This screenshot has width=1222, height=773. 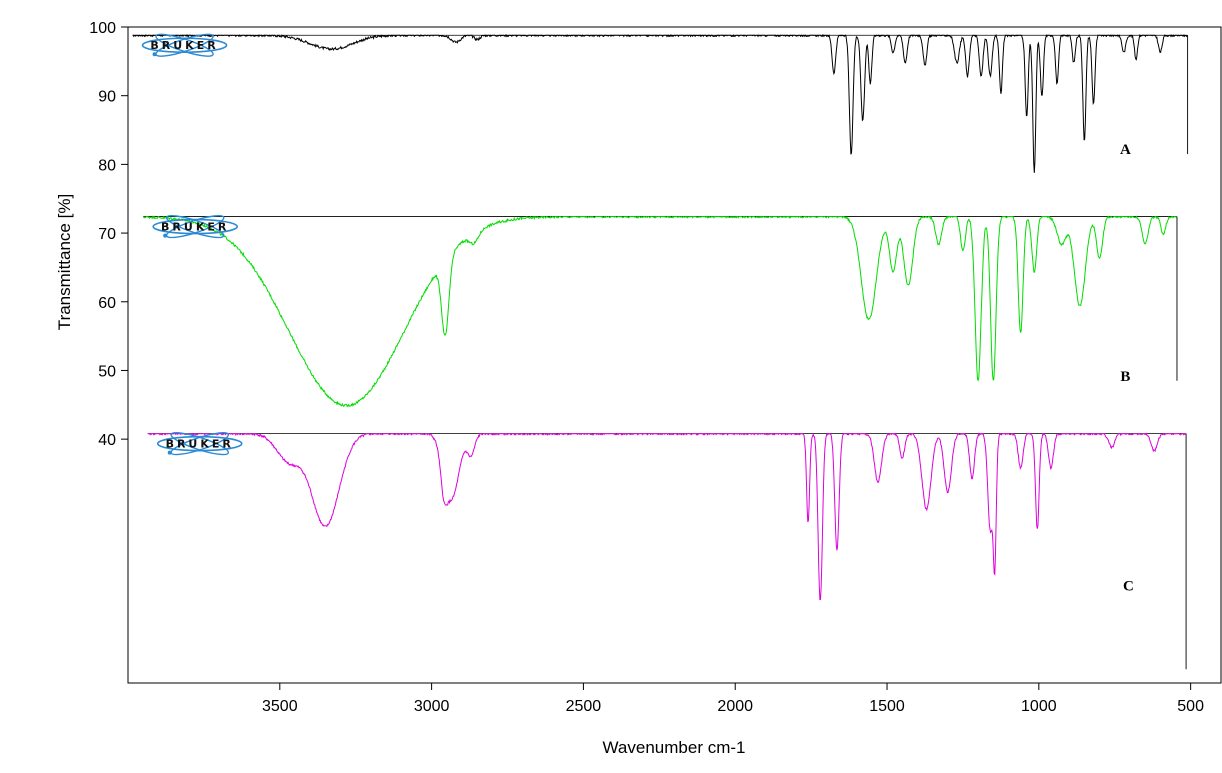 What do you see at coordinates (887, 706) in the screenshot?
I see `x-tick-label: 1500` at bounding box center [887, 706].